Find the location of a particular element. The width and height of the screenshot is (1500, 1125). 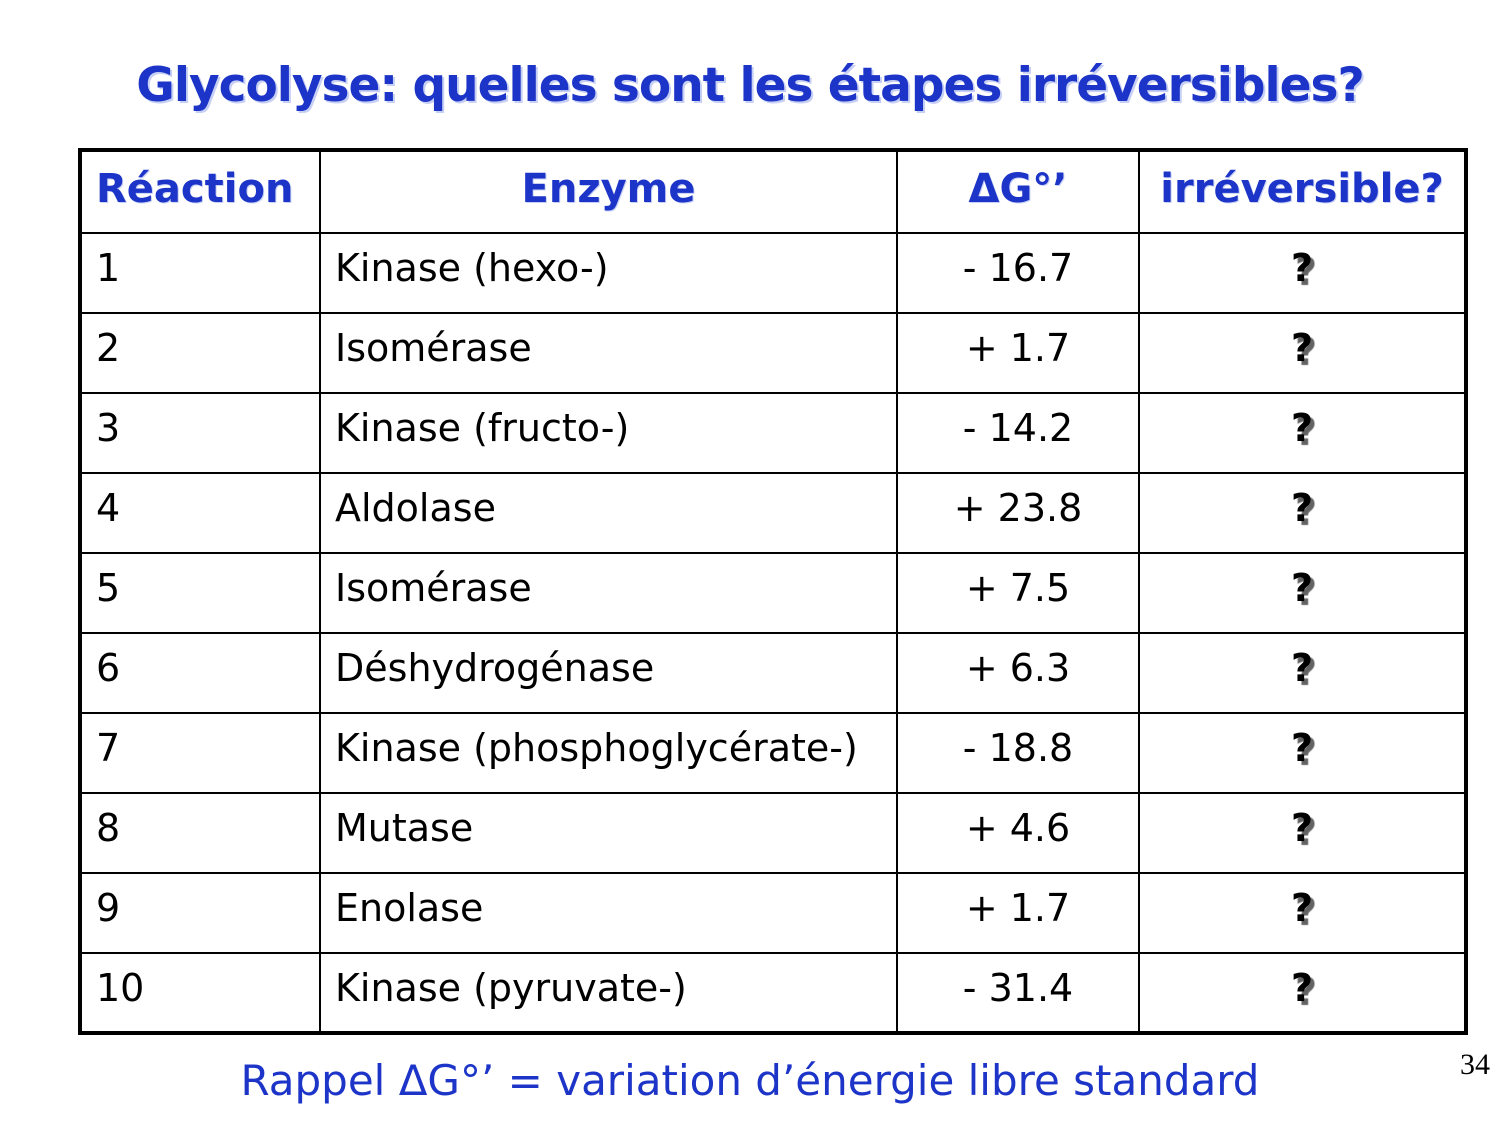

table-header-row: Réaction Enzyme ΔG°’ irréversible? is located at coordinates (773, 191).